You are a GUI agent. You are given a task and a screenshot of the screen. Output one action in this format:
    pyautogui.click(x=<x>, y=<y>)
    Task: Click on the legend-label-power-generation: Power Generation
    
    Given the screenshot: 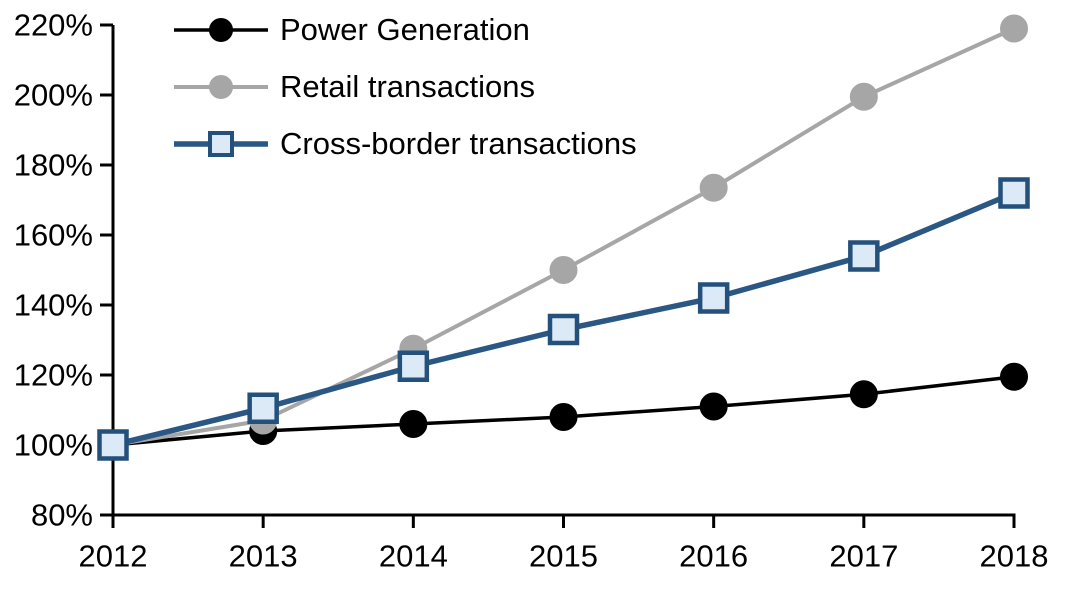 What is the action you would take?
    pyautogui.click(x=405, y=29)
    